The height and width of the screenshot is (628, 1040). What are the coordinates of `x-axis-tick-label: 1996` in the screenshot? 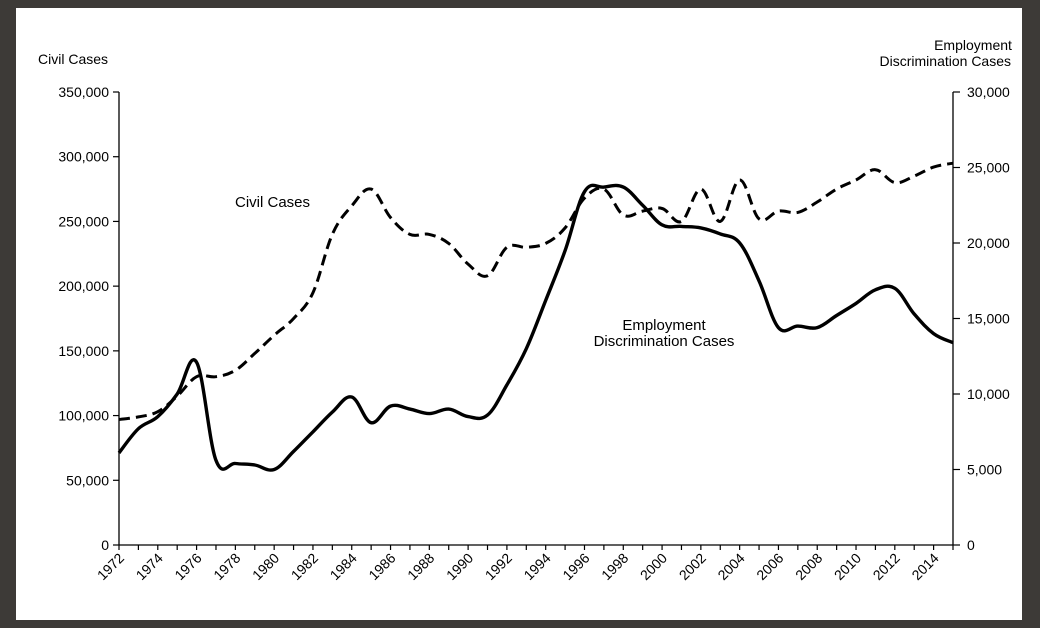 It's located at (575, 566).